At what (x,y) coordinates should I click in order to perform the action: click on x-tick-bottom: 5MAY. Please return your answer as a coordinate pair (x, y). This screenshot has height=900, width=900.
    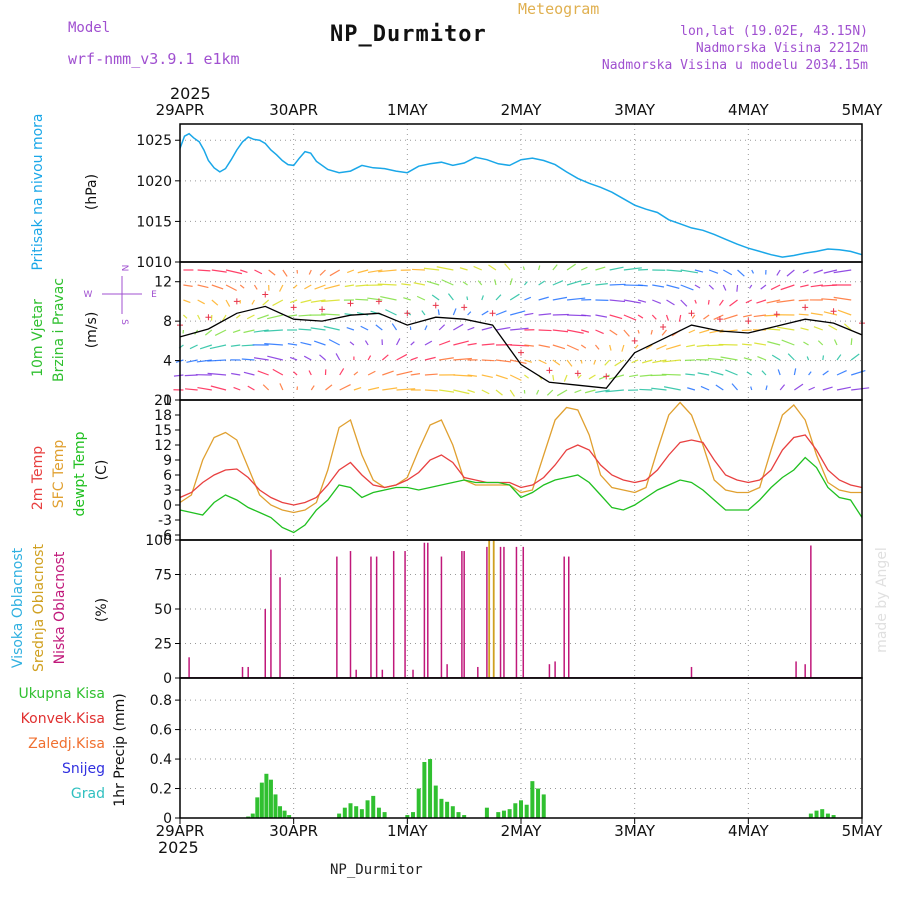
    Looking at the image, I should click on (863, 831).